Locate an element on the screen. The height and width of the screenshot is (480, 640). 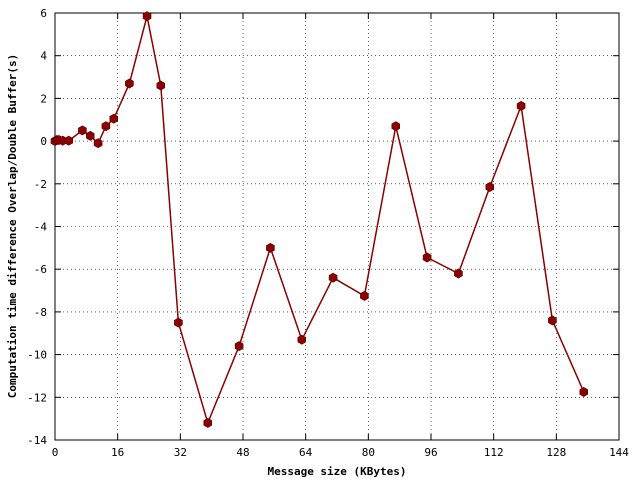
y-tick-label: -10 is located at coordinates (37, 355).